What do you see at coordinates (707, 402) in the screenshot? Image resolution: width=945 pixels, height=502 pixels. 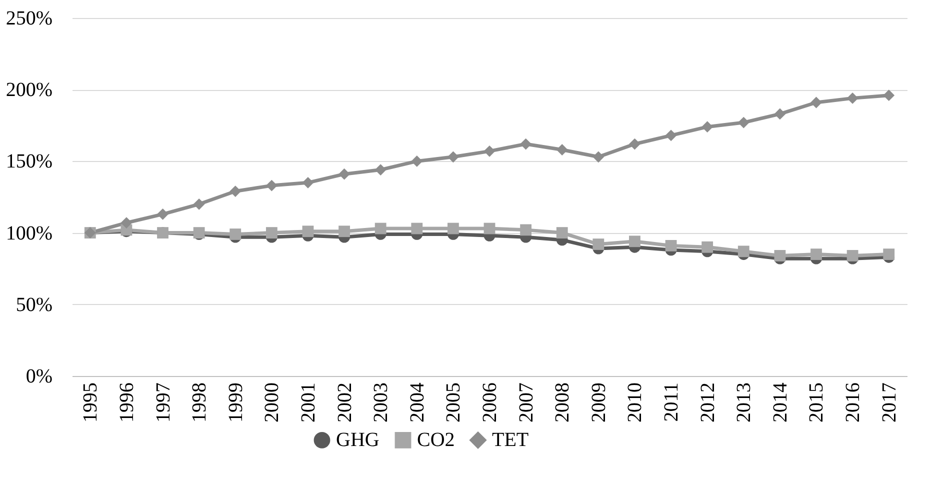 I see `x-tick-label: 2012` at bounding box center [707, 402].